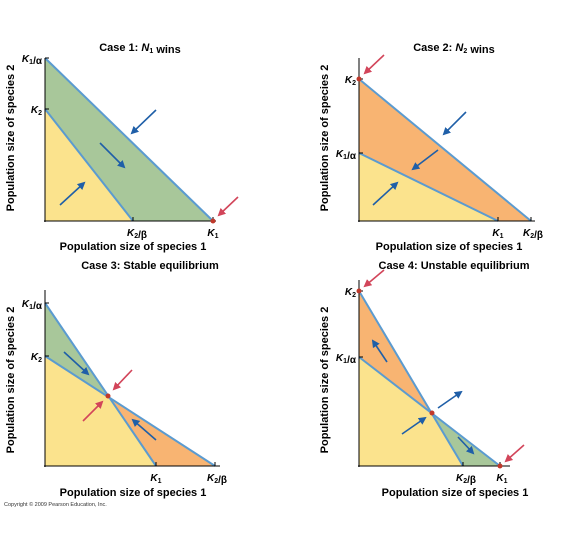 This screenshot has width=575, height=555. What do you see at coordinates (55, 504) in the screenshot?
I see `copyright: Copyright © 2009 Pearson Education, Inc.` at bounding box center [55, 504].